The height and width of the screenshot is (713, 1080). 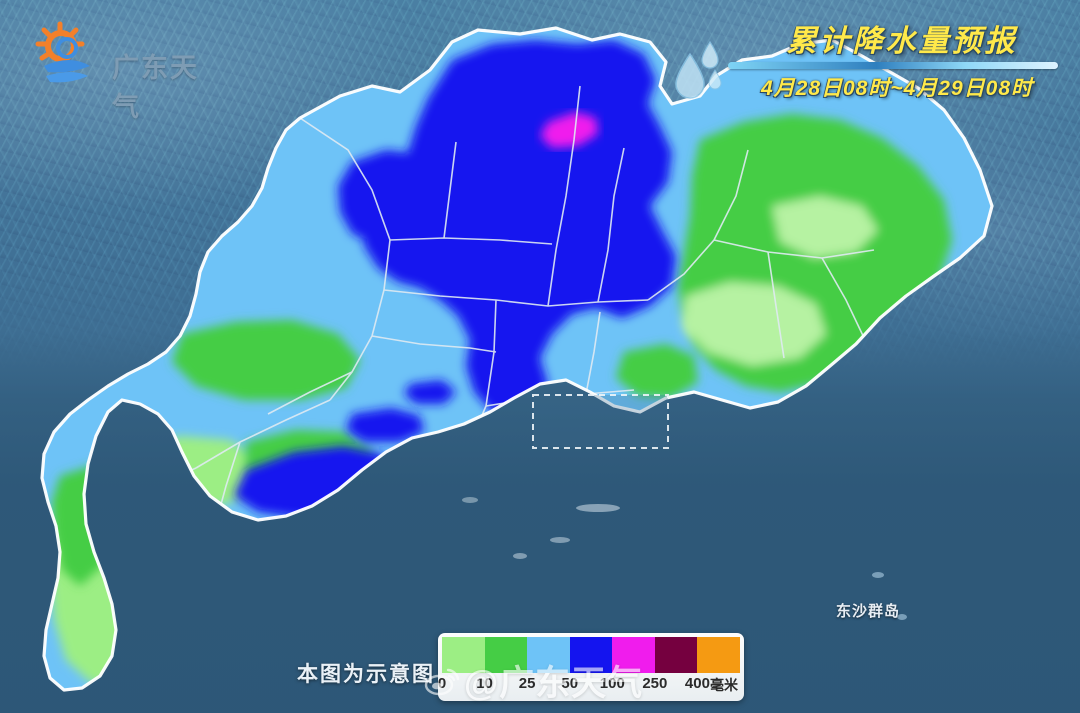 What do you see at coordinates (570, 683) in the screenshot?
I see `legend-tick-50: 50` at bounding box center [570, 683].